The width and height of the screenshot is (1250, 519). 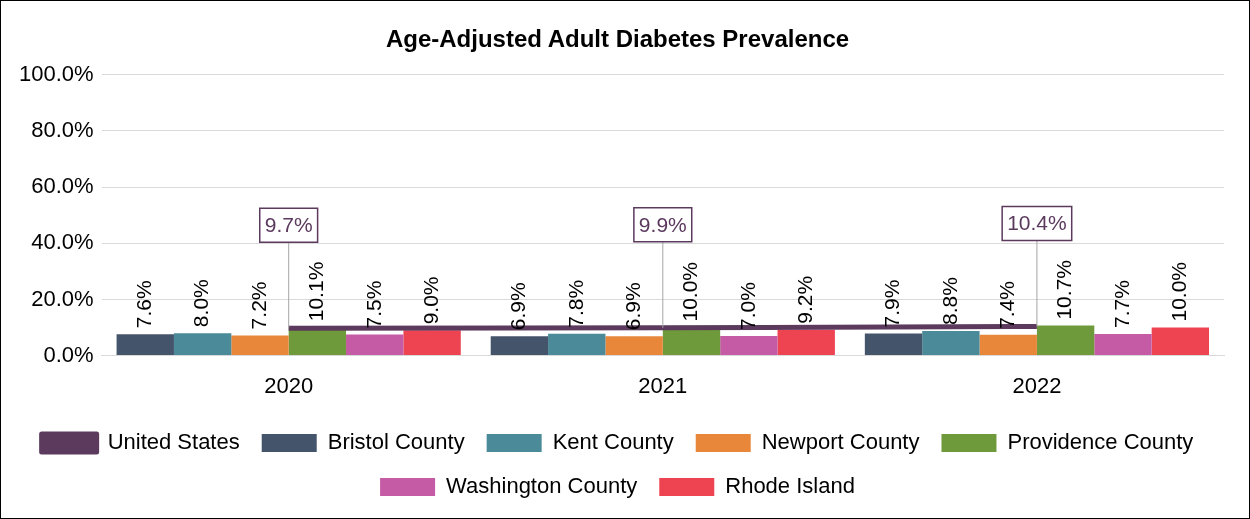 I want to click on data-label: 7.4%, so click(x=1007, y=304).